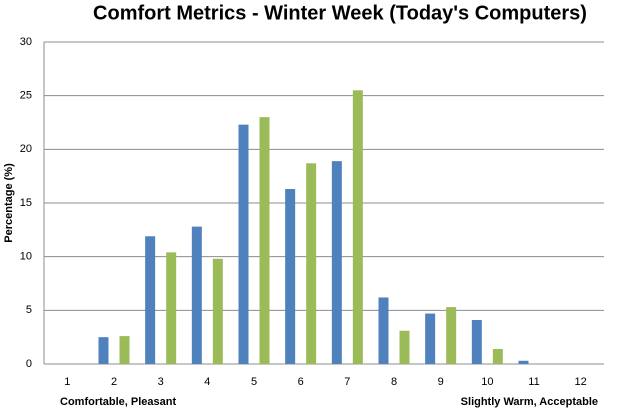 Image resolution: width=617 pixels, height=416 pixels. What do you see at coordinates (207, 382) in the screenshot?
I see `x-tick-label: 4` at bounding box center [207, 382].